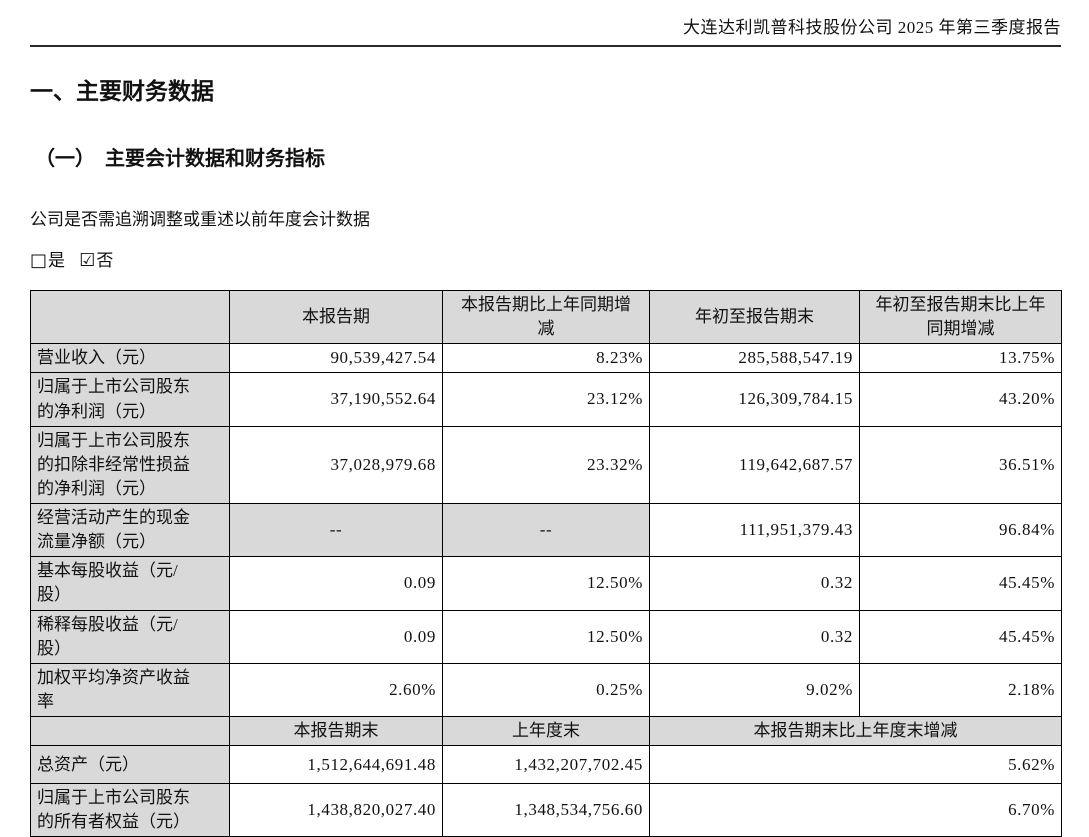  I want to click on option-no: ☑否, so click(96, 260).